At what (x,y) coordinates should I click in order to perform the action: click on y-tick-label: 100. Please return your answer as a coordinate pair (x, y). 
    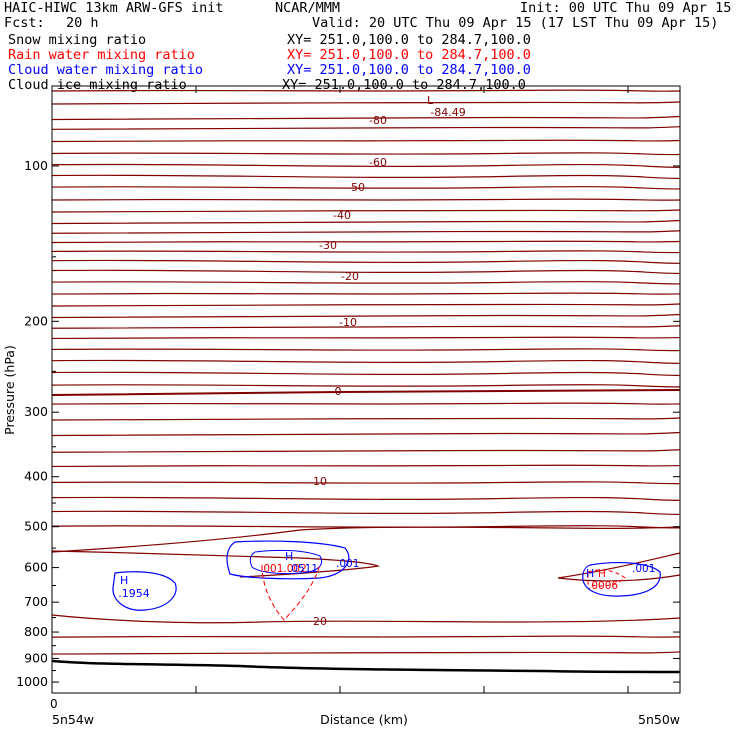
    Looking at the image, I should click on (36, 165).